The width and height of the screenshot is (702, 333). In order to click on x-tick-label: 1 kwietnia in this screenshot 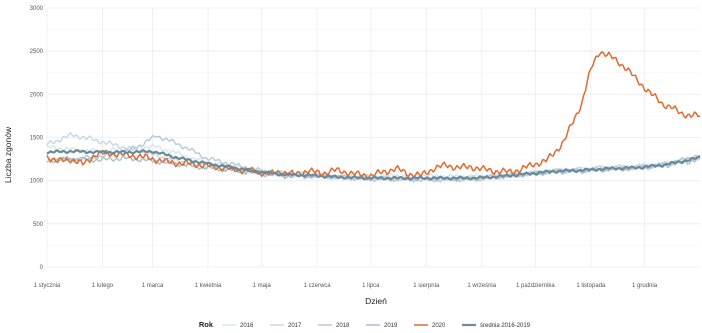, I will do `click(208, 286)`.